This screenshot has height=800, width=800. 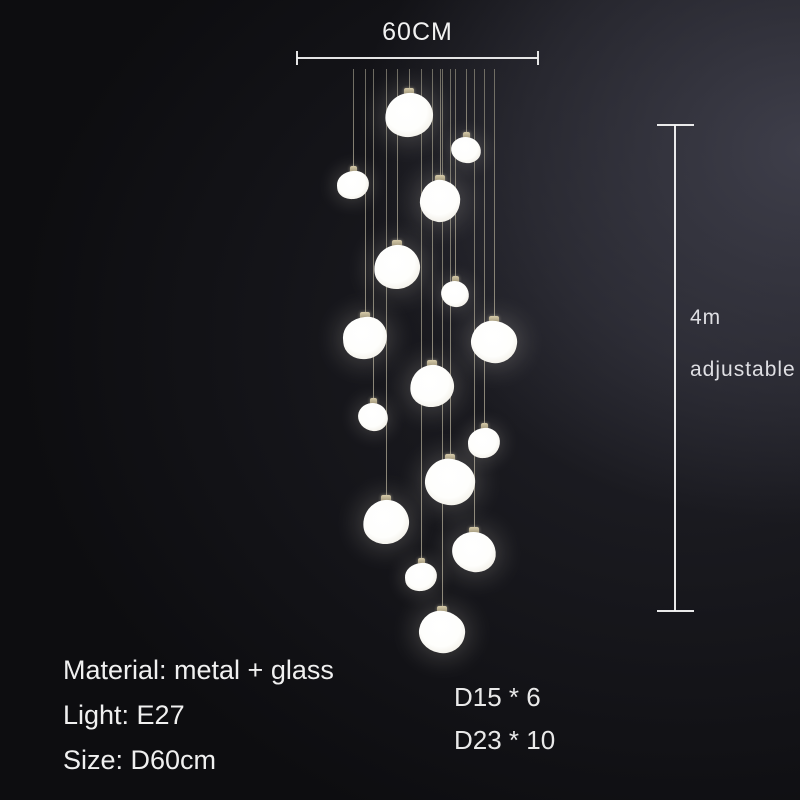 I want to click on right-dimension-line, so click(x=675, y=368).